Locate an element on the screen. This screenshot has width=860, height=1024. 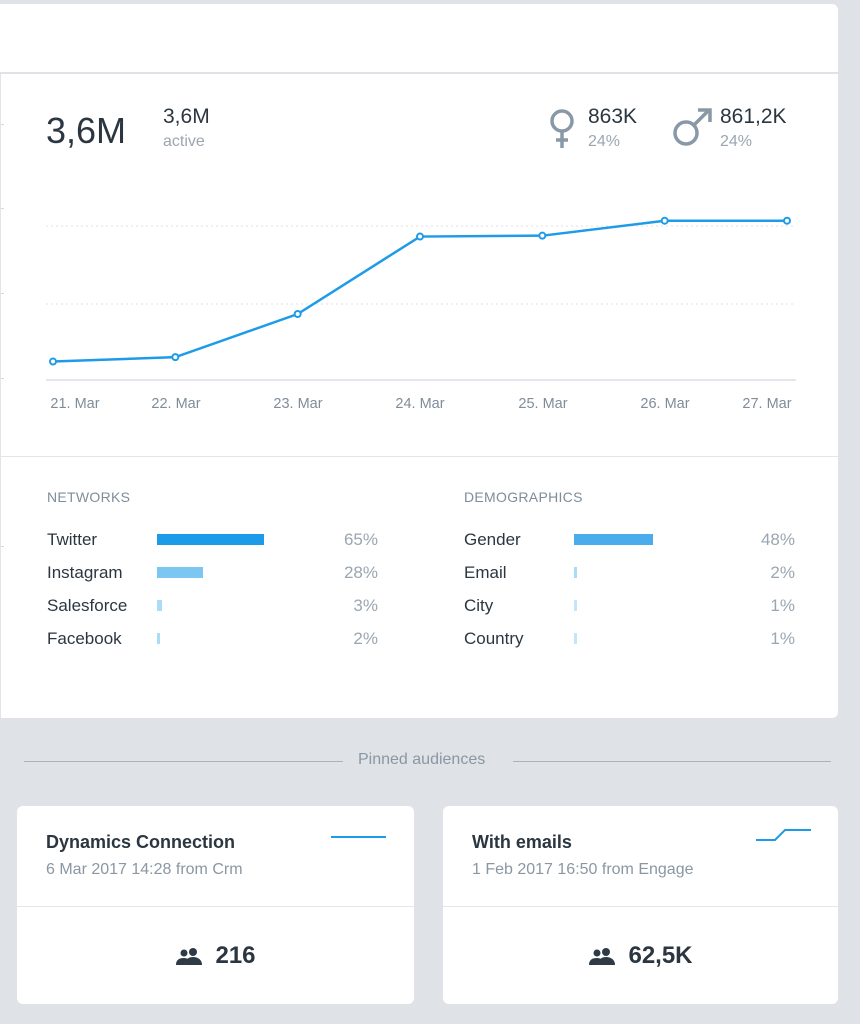
chart-x-tick-label: 25. Mar is located at coordinates (542, 404).